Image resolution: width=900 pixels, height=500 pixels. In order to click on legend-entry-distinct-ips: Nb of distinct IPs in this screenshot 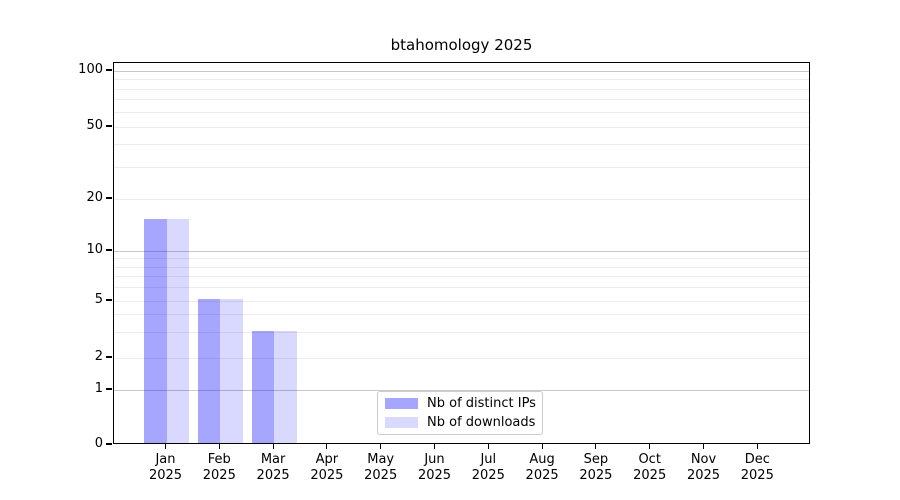, I will do `click(460, 403)`.